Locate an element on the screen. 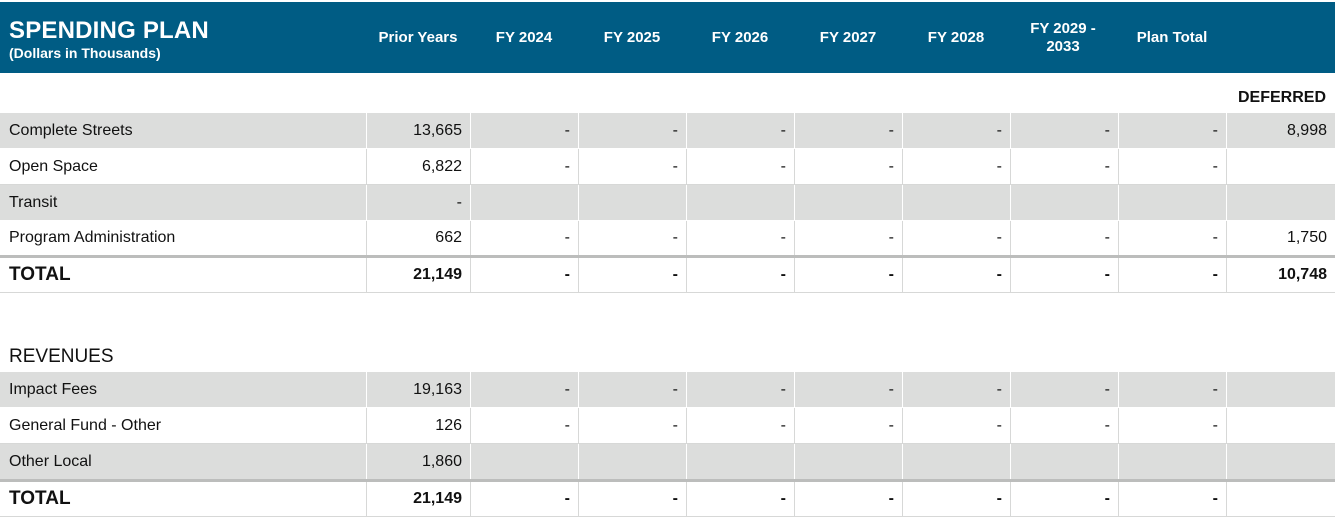  revenues-heading: REVENUES is located at coordinates (61, 356).